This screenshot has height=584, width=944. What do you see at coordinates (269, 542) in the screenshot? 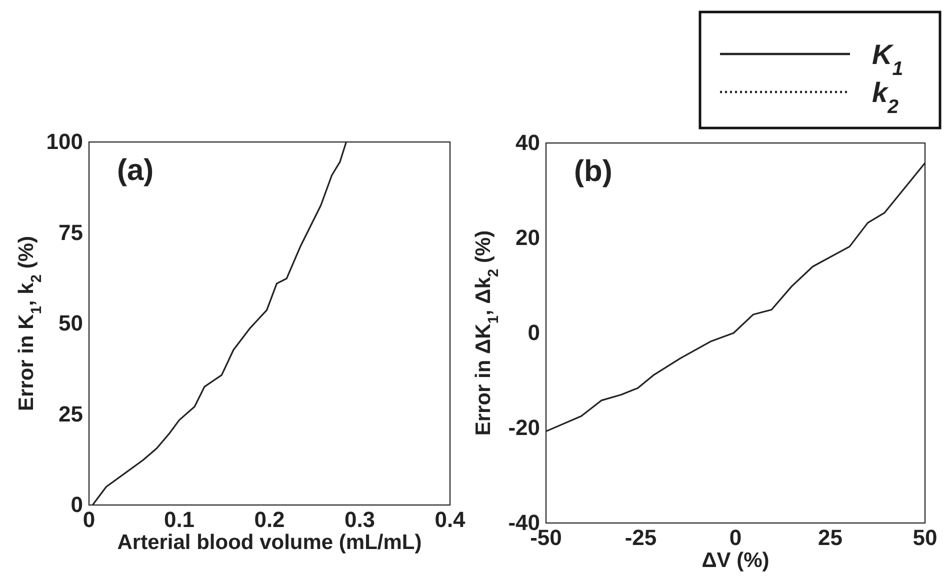
I see `x-axis-title: Arterial blood volume (mL/mL)` at bounding box center [269, 542].